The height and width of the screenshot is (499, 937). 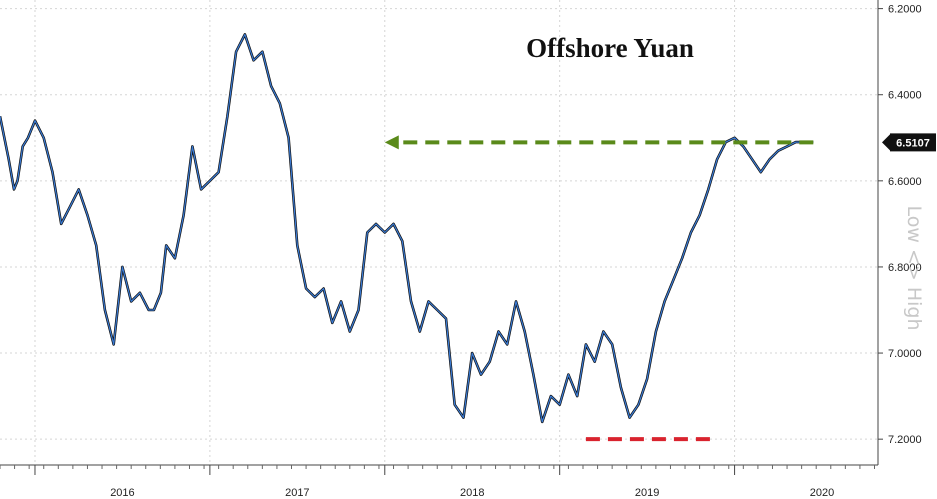 What do you see at coordinates (905, 10) in the screenshot?
I see `y-tick-label: 6.2000` at bounding box center [905, 10].